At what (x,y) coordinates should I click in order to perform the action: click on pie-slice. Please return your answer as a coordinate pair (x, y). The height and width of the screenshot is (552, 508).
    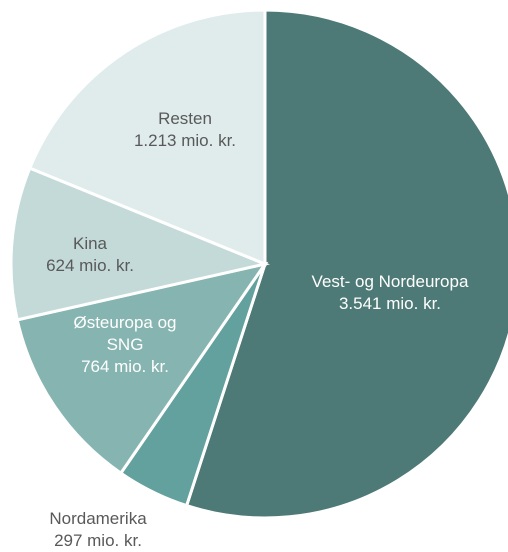
    Looking at the image, I should click on (139, 244).